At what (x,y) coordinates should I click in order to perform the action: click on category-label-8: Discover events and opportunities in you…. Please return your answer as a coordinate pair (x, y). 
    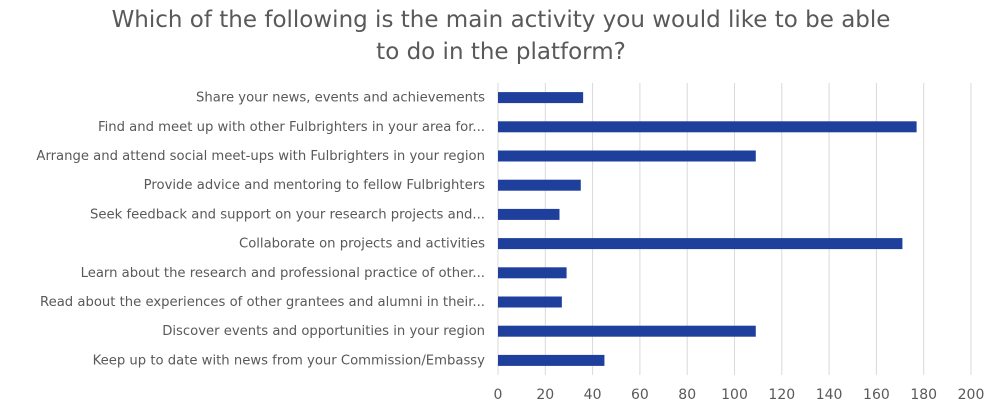
    Looking at the image, I should click on (323, 331).